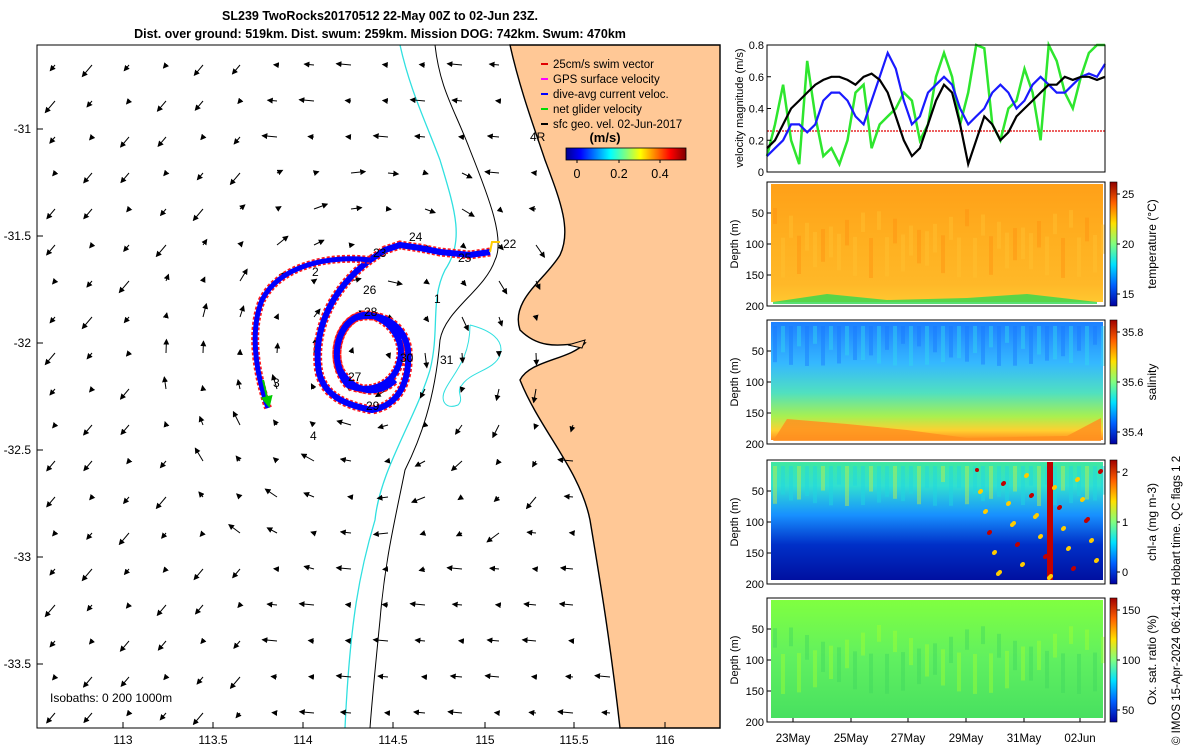 Image resolution: width=1200 pixels, height=750 pixels. I want to click on date-tick-label: 29May, so click(966, 739).